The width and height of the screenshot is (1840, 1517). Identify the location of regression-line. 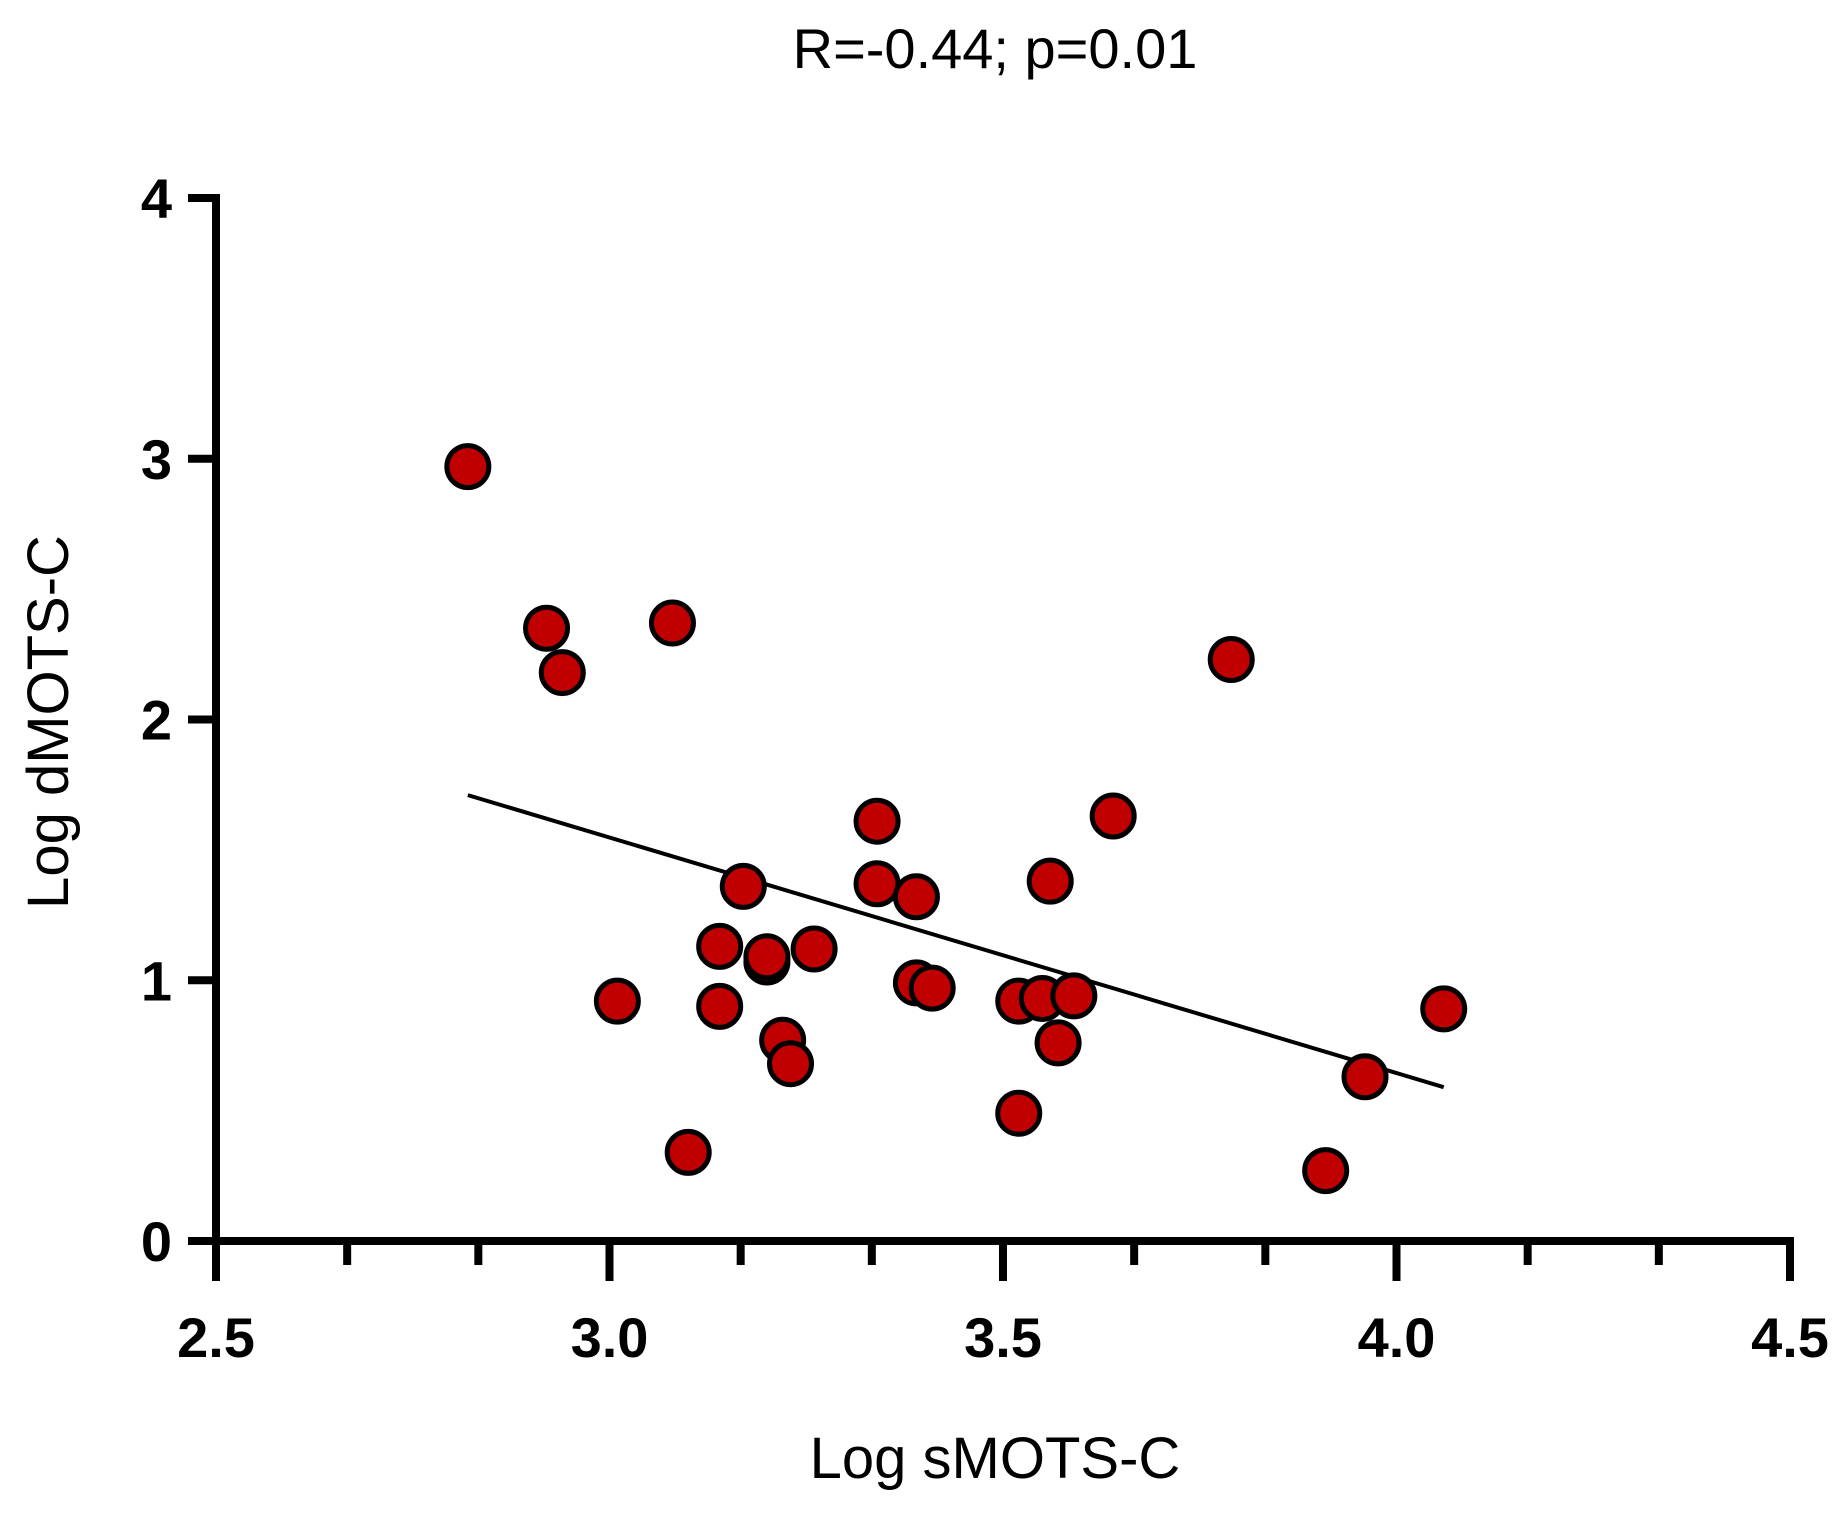
(956, 941).